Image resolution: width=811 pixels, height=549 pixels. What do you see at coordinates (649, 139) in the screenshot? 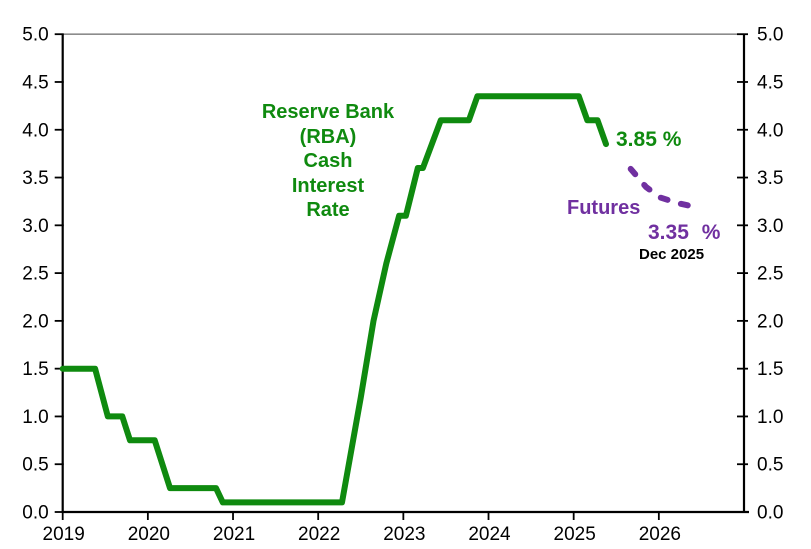
I see `current-rate-annotation: 3.85 %` at bounding box center [649, 139].